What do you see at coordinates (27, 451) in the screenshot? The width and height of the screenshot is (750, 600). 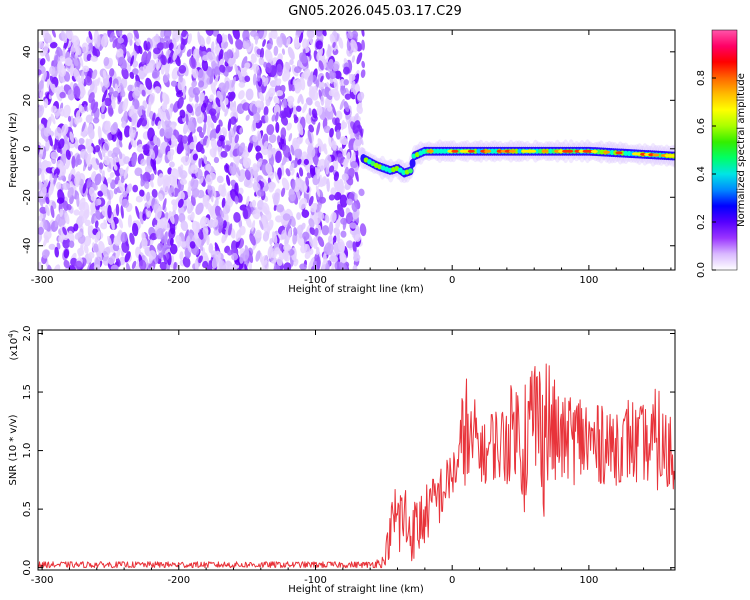 I see `y-tick-label: 1.0` at bounding box center [27, 451].